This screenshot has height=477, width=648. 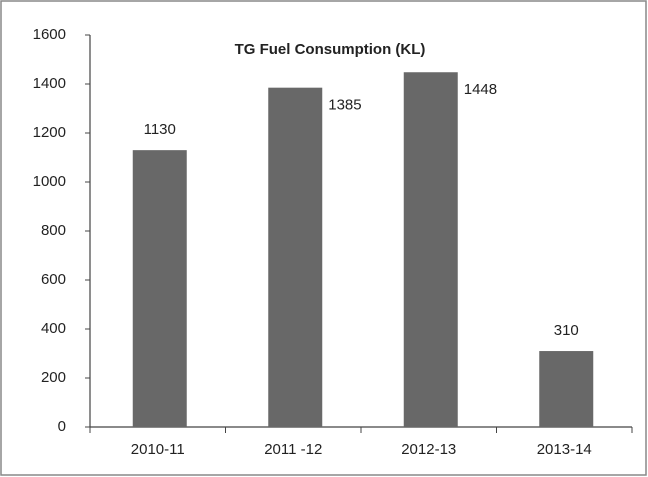 I want to click on data-label: 1448, so click(x=480, y=89).